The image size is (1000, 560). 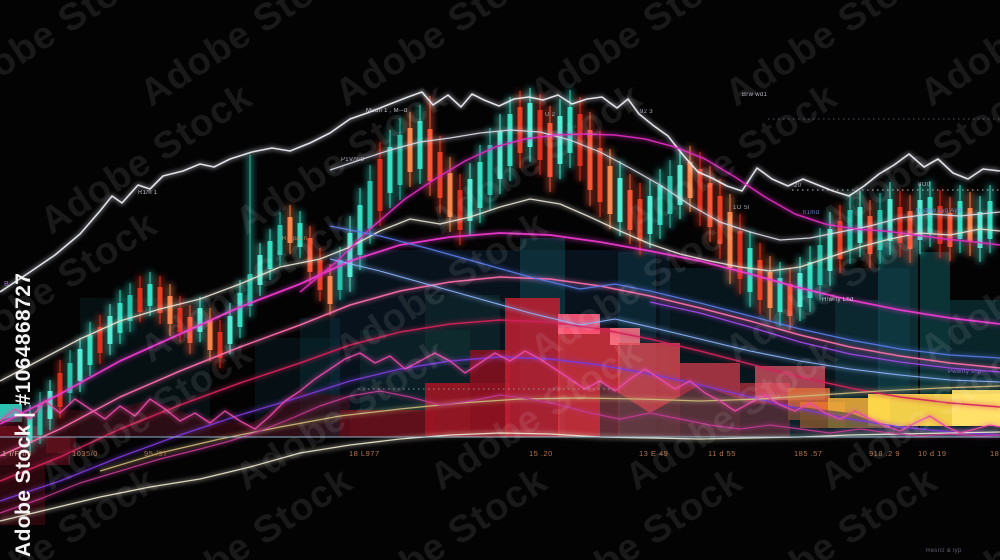 What do you see at coordinates (550, 115) in the screenshot?
I see `tiny-annotation: U 2` at bounding box center [550, 115].